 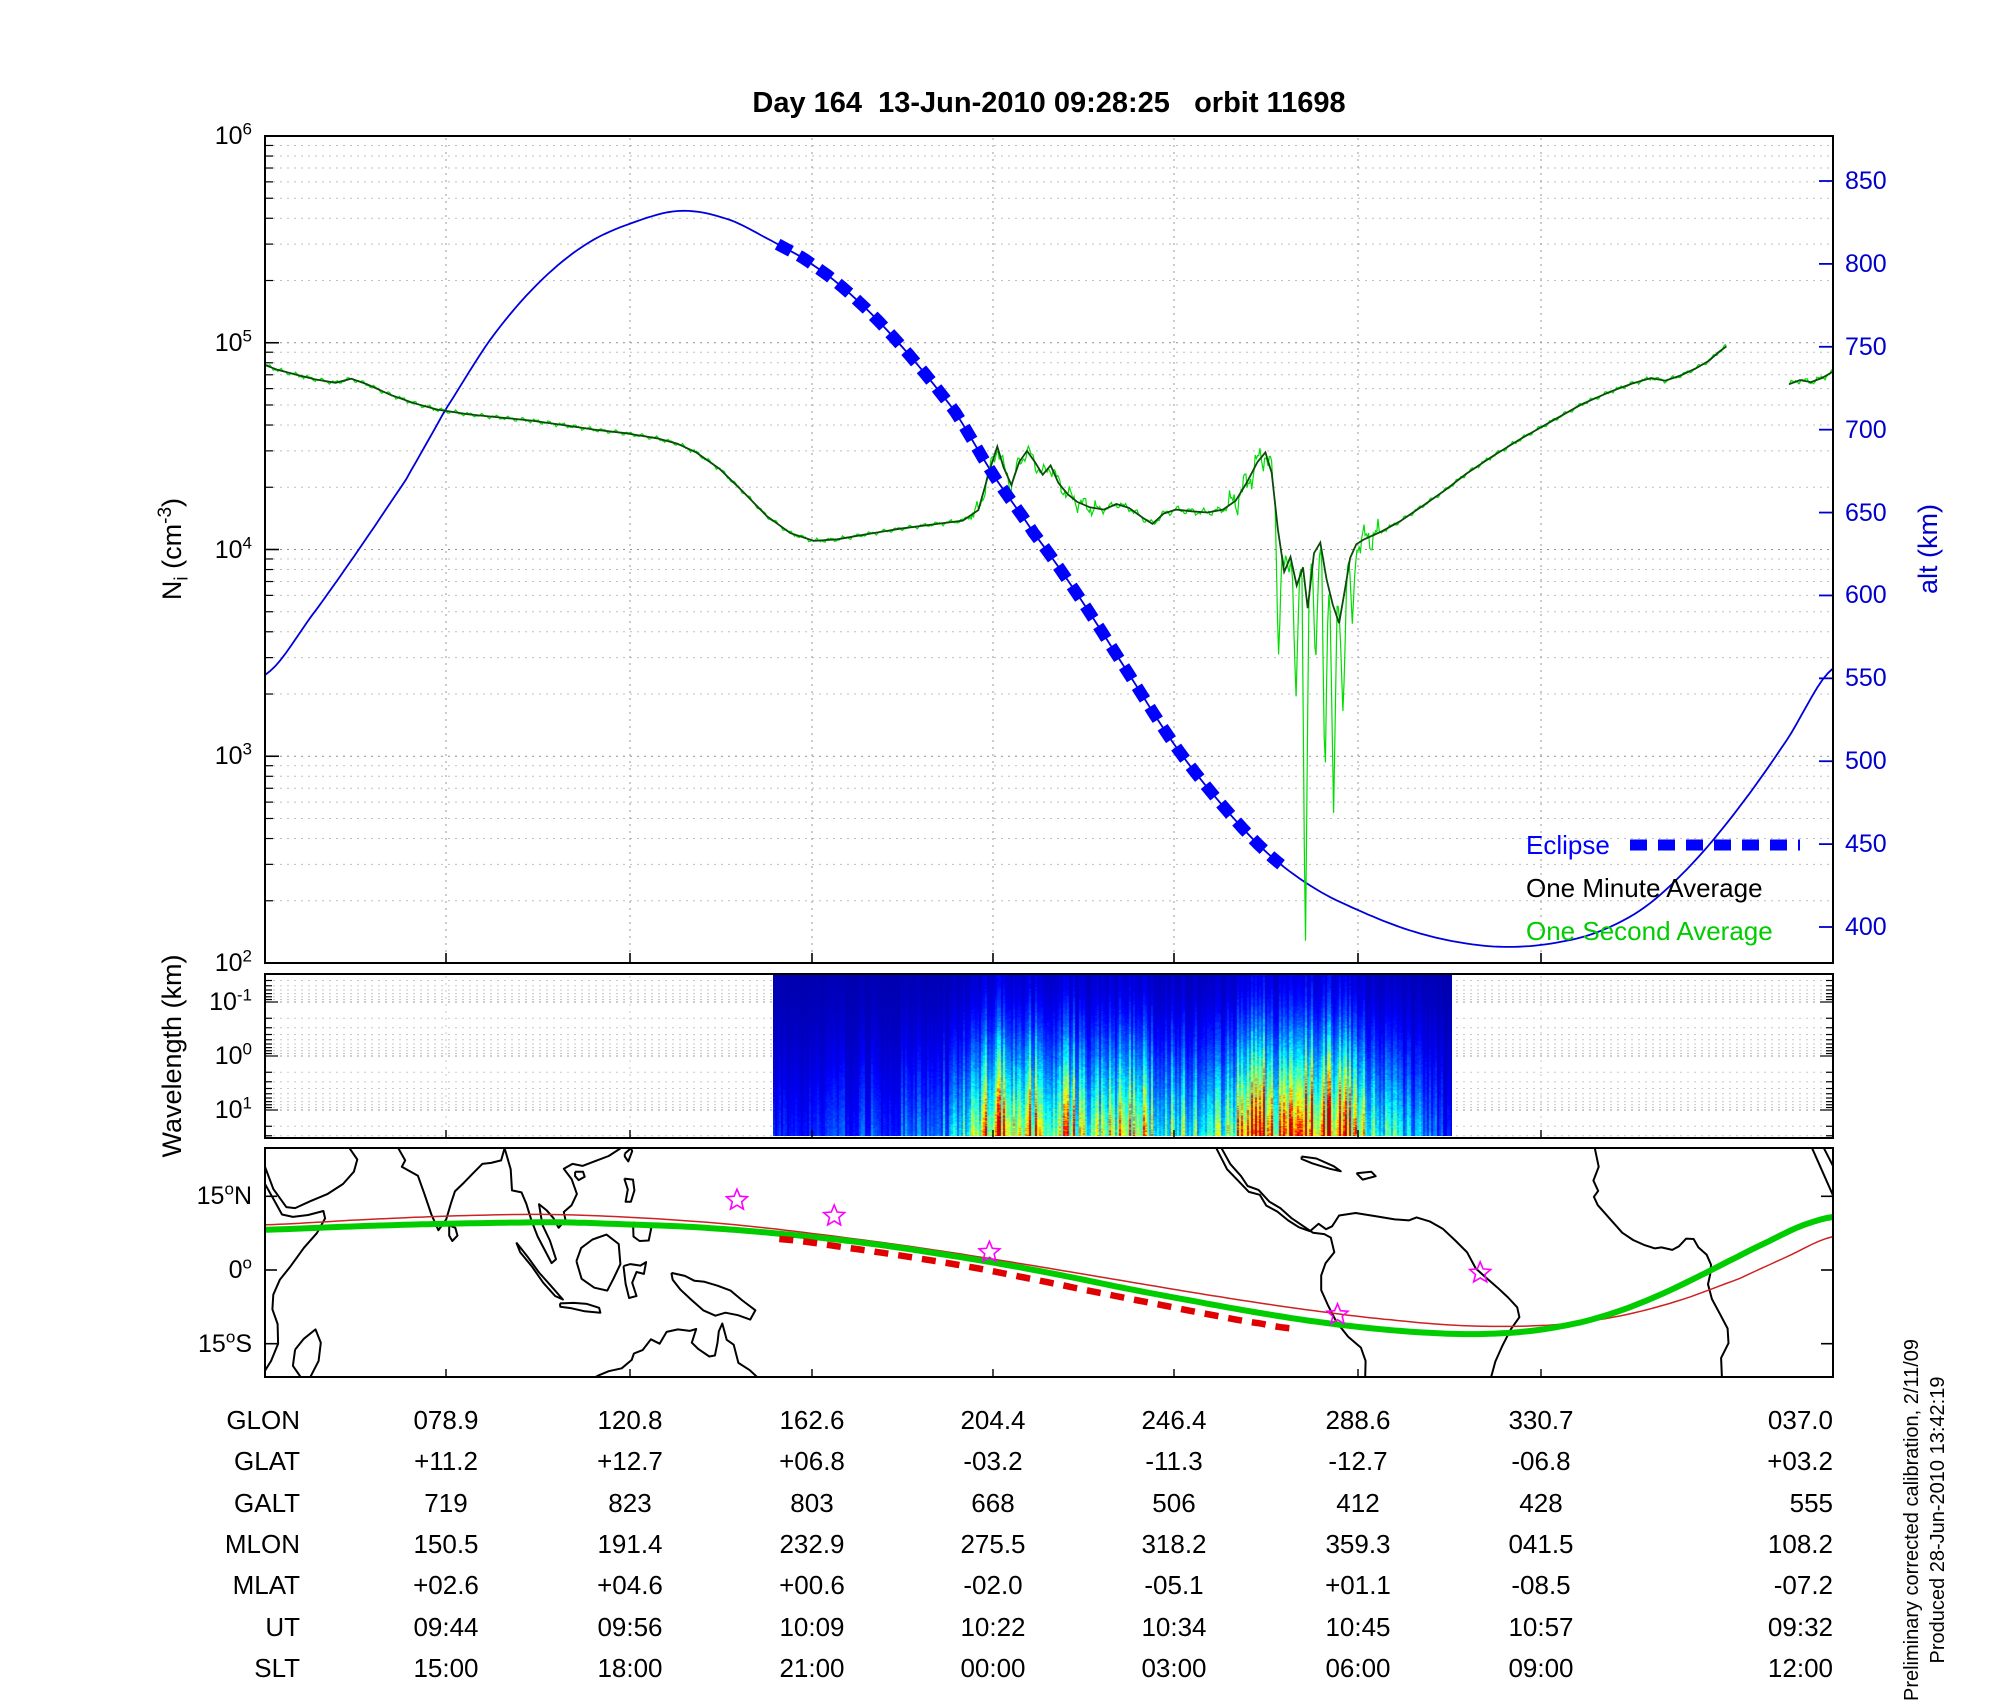 What do you see at coordinates (446, 1585) in the screenshot?
I see `table-cell: +02.6` at bounding box center [446, 1585].